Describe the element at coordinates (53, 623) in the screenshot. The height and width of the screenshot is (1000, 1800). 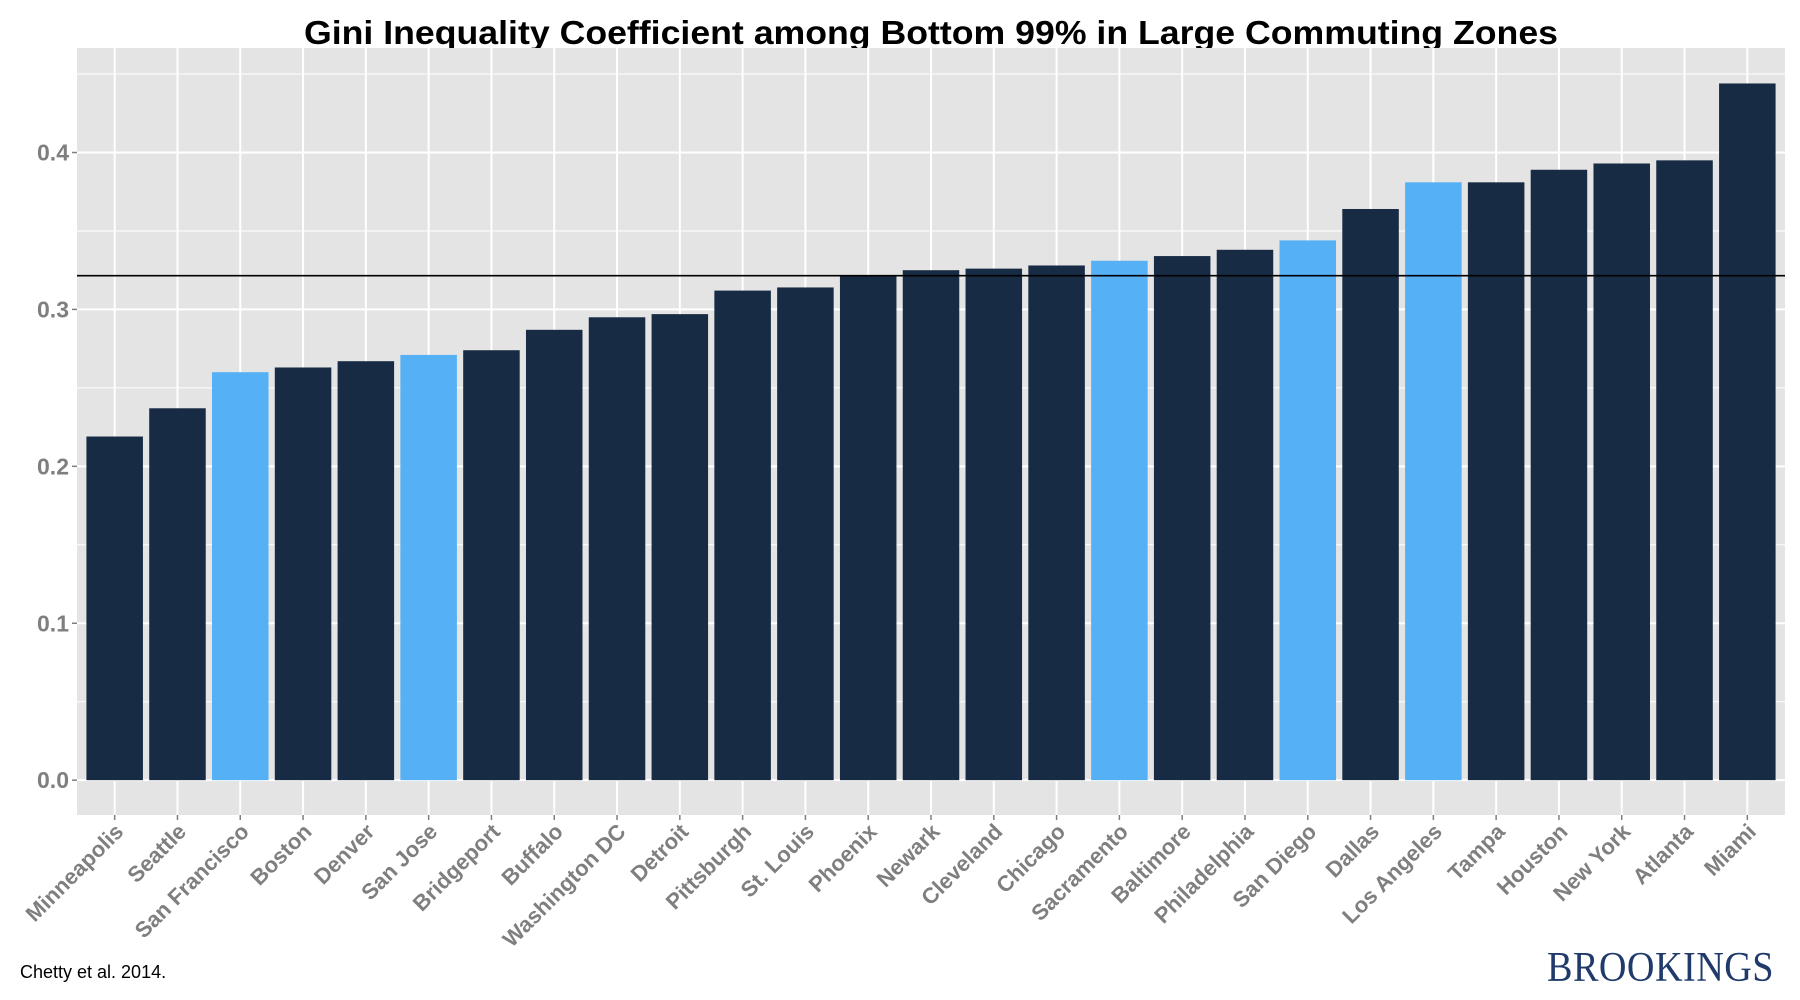
I see `y-tick-label: 0.1` at that location.